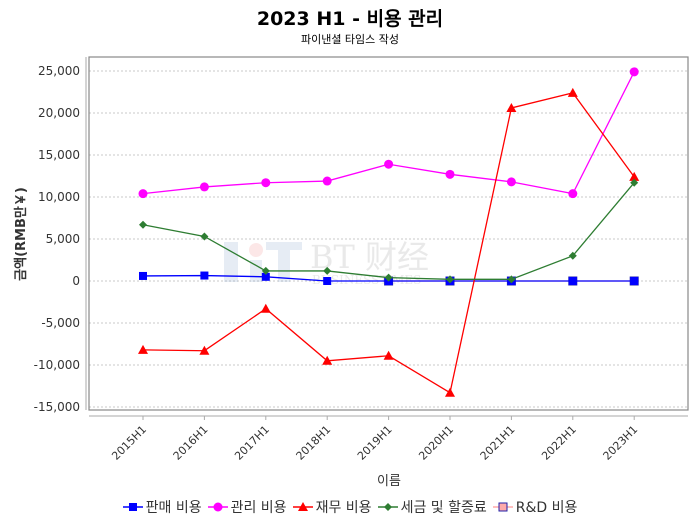  What do you see at coordinates (350, 39) in the screenshot?
I see `chart-subtitle: 파이낸셜 타임스 작성` at bounding box center [350, 39].